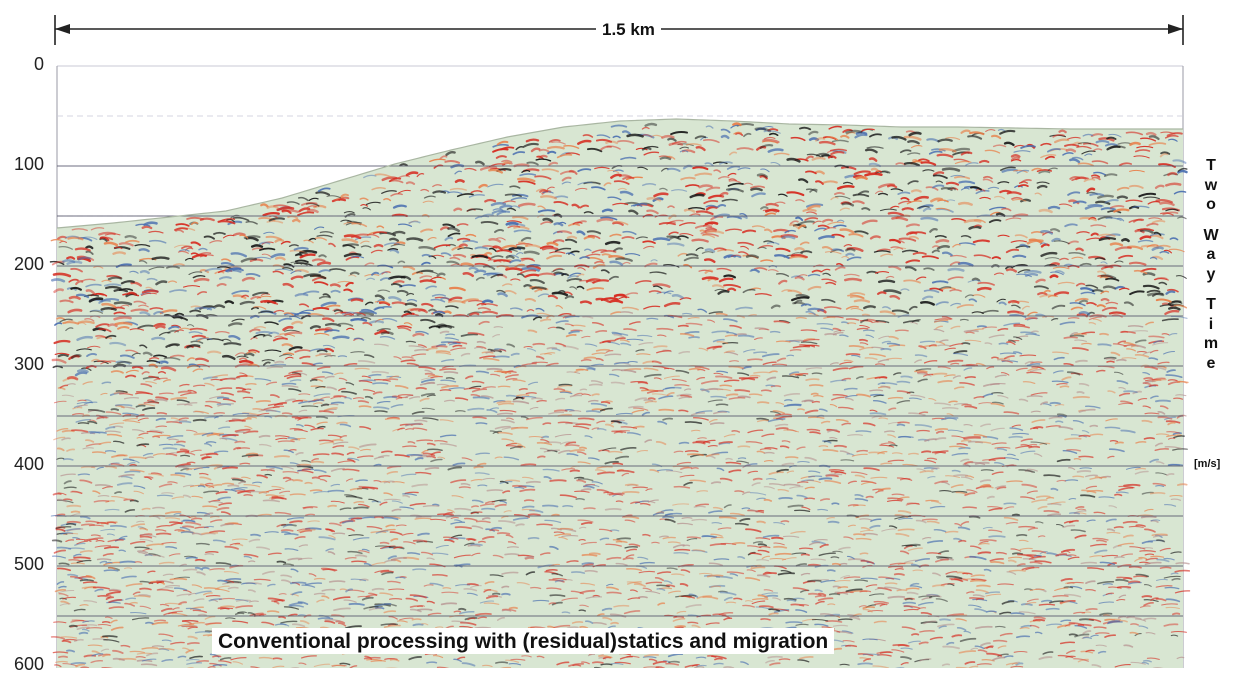 The height and width of the screenshot is (675, 1247). I want to click on scale-bar-right-arrow, so click(1175, 29).